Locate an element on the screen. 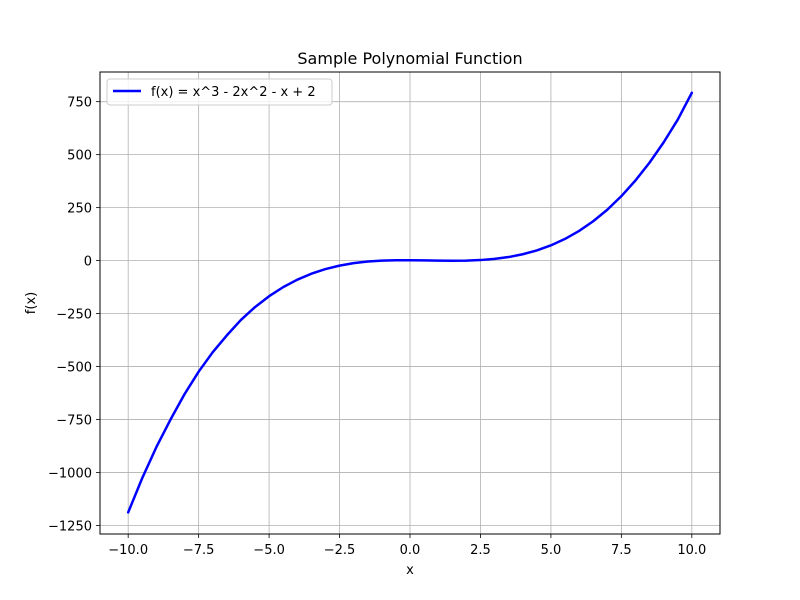 Image resolution: width=800 pixels, height=600 pixels. x-axis-ticks: −10.0 −7.5 −5.0 −2.5 0.0 2.5 5.0 7.5 10.0 is located at coordinates (407, 546).